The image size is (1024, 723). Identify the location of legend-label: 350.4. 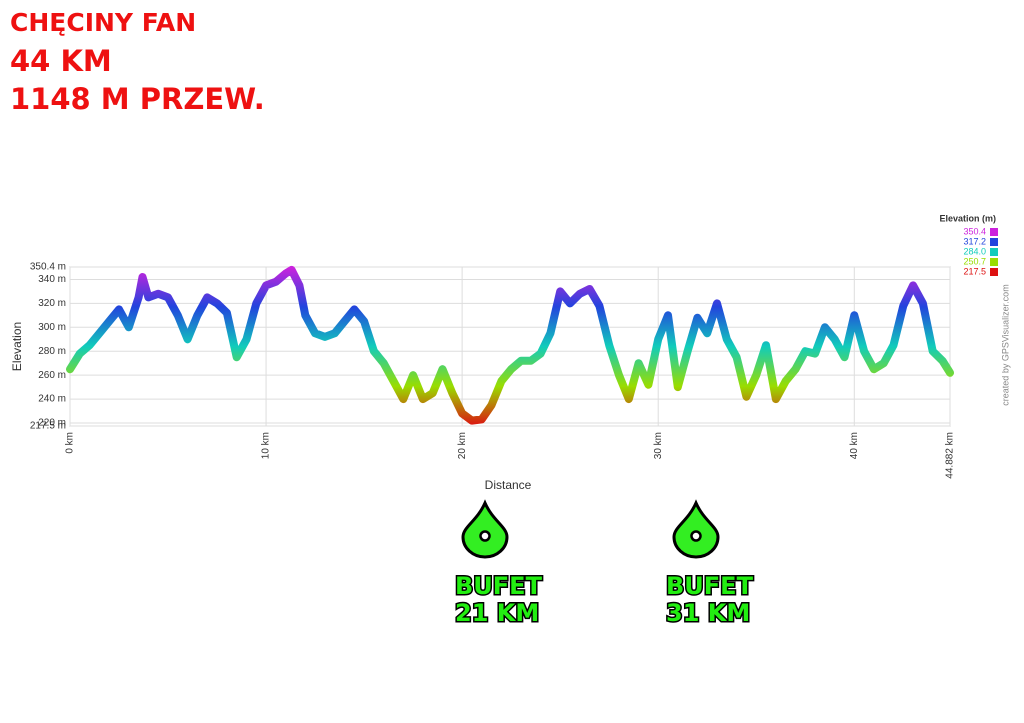
(974, 231).